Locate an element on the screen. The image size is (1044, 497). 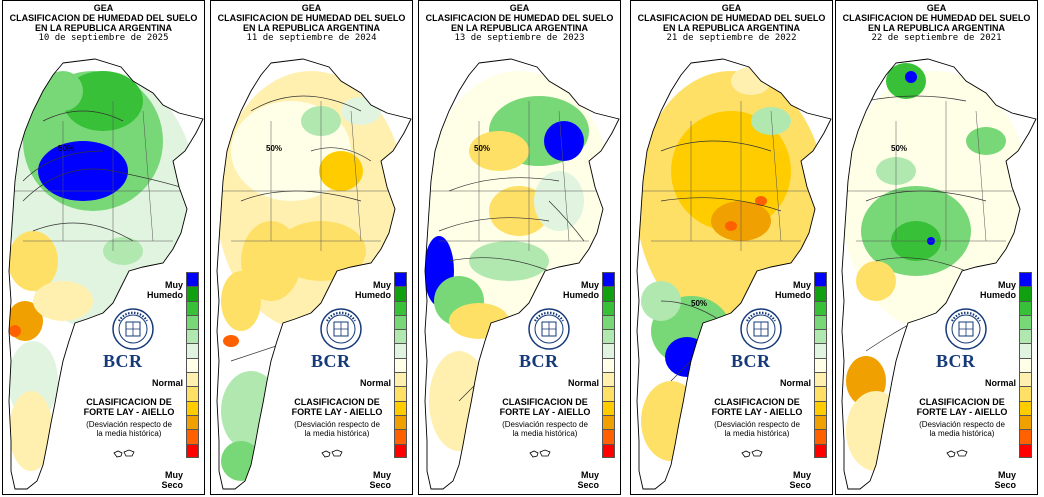
title-line-2: EN LA REPUBLICA ARGENTINA is located at coordinates (519, 28).